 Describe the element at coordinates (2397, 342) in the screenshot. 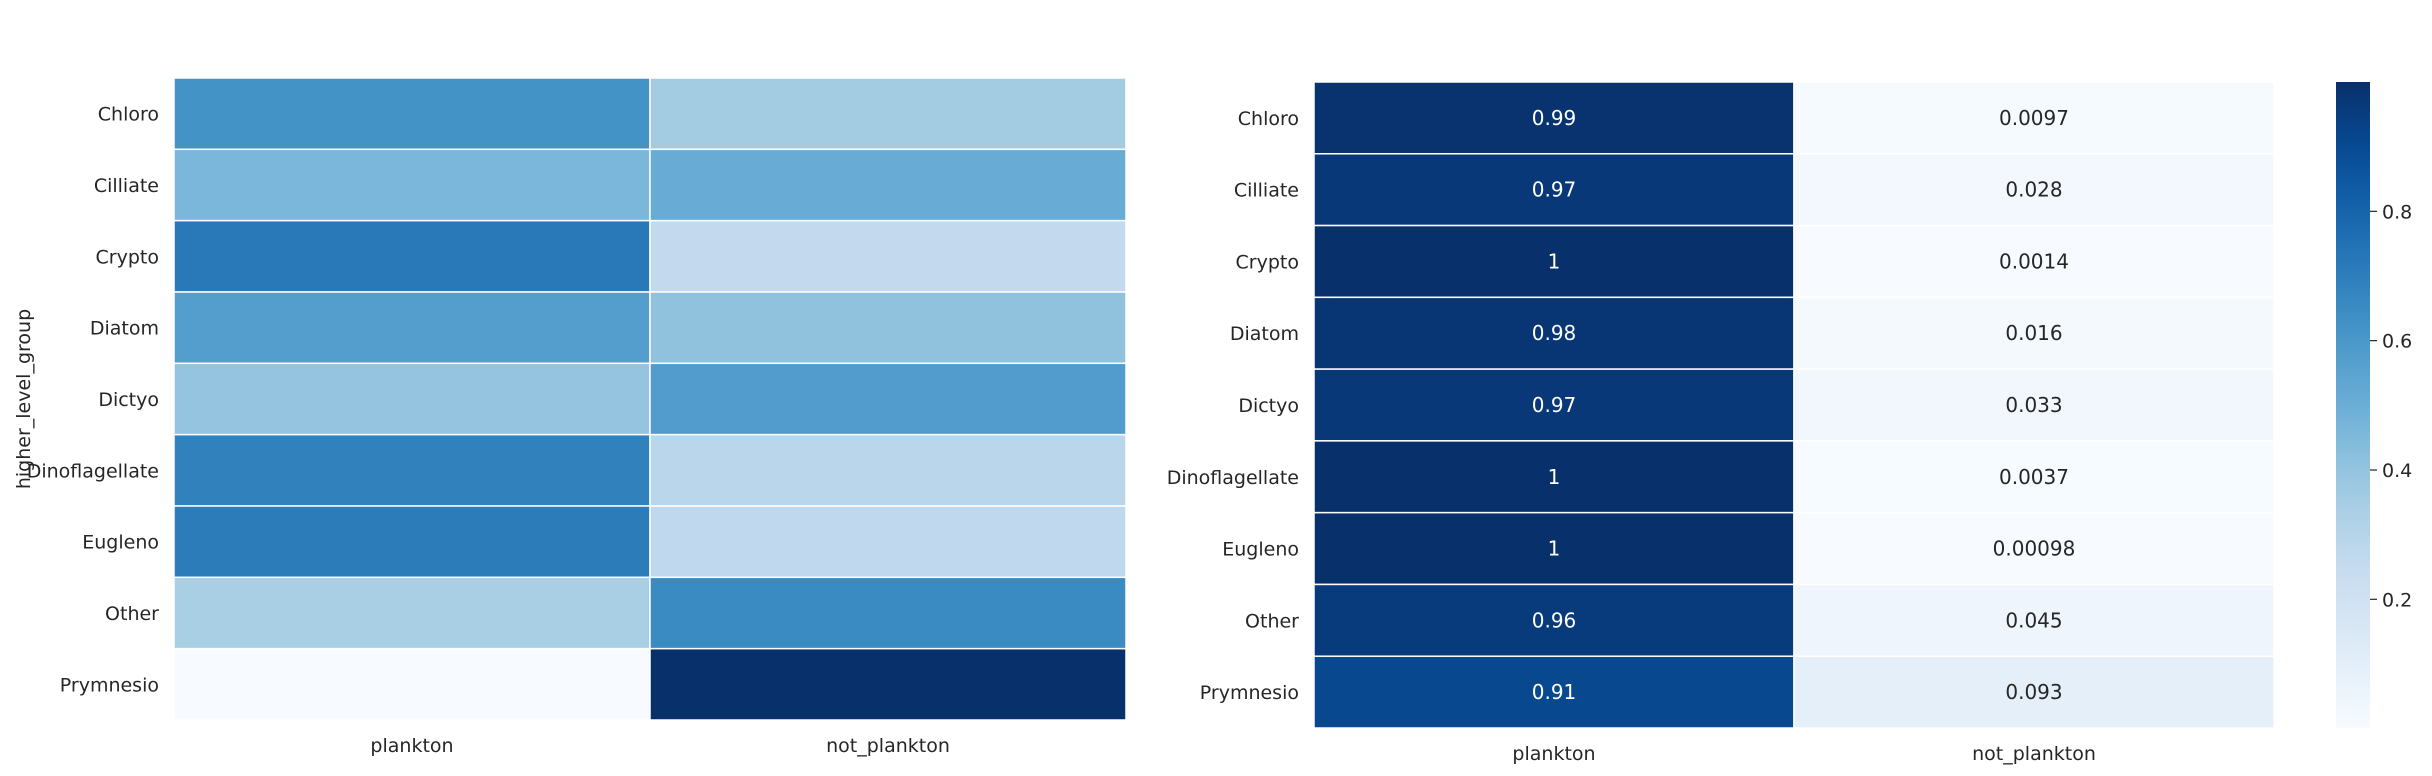

I see `colorbar-tick-label: 0.6` at that location.